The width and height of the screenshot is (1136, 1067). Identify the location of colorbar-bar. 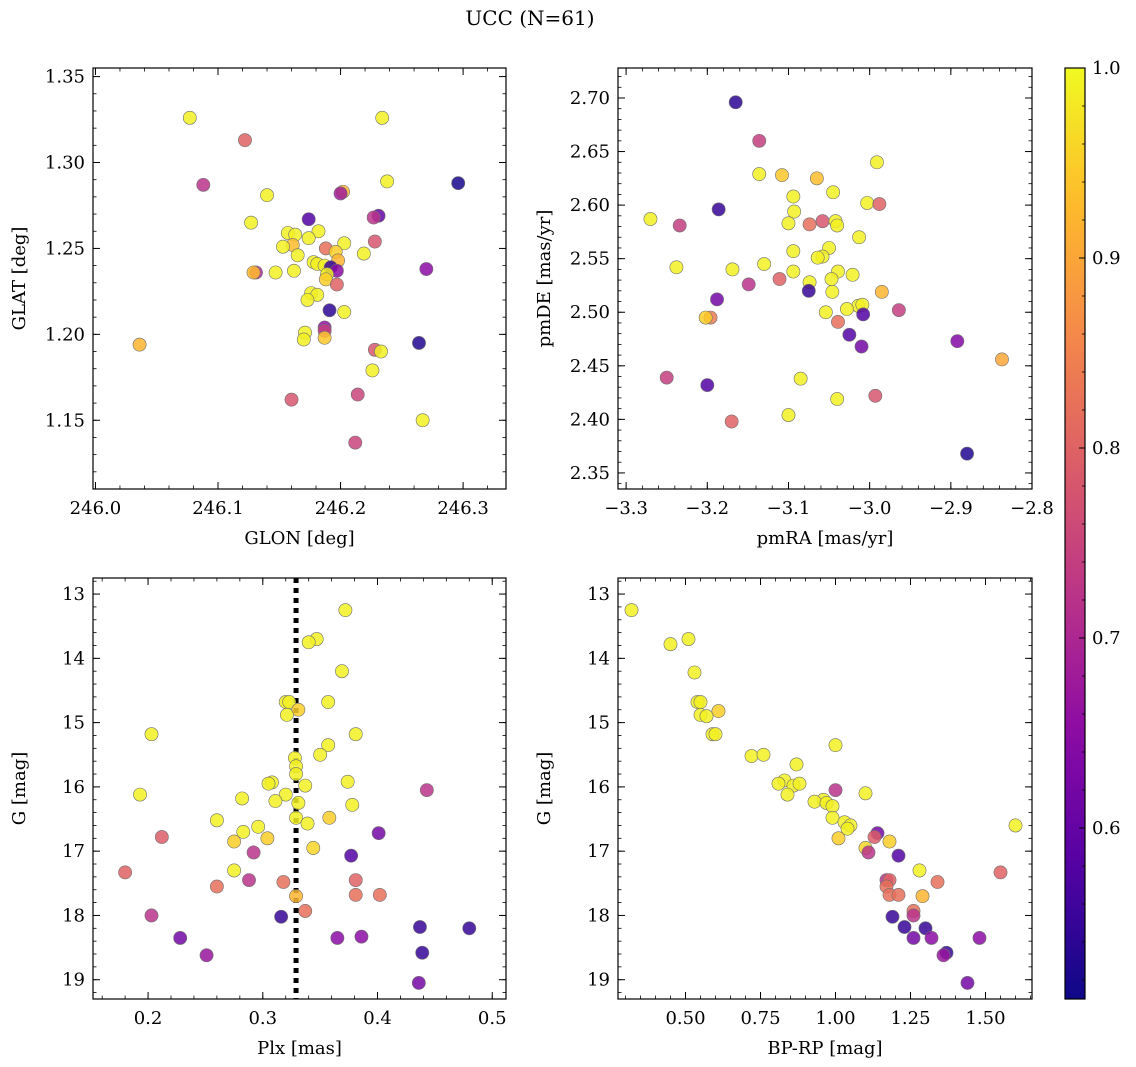
(1075, 533).